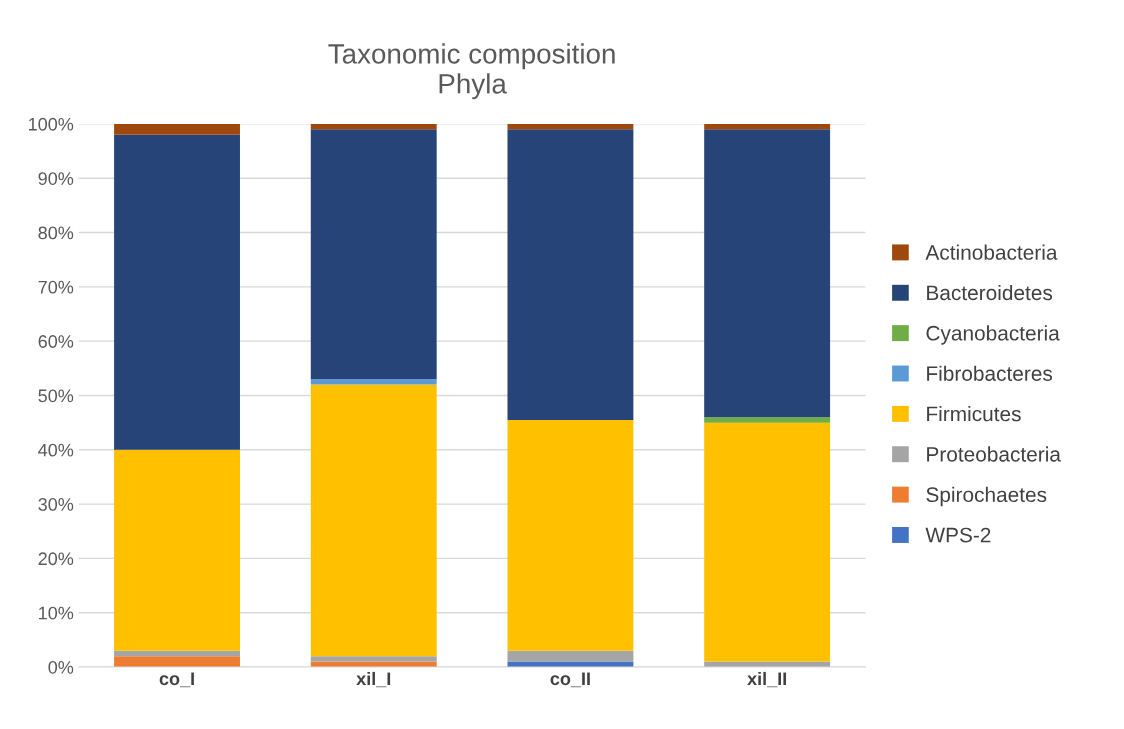 The width and height of the screenshot is (1124, 729). I want to click on y-tick-label: 90%, so click(56, 178).